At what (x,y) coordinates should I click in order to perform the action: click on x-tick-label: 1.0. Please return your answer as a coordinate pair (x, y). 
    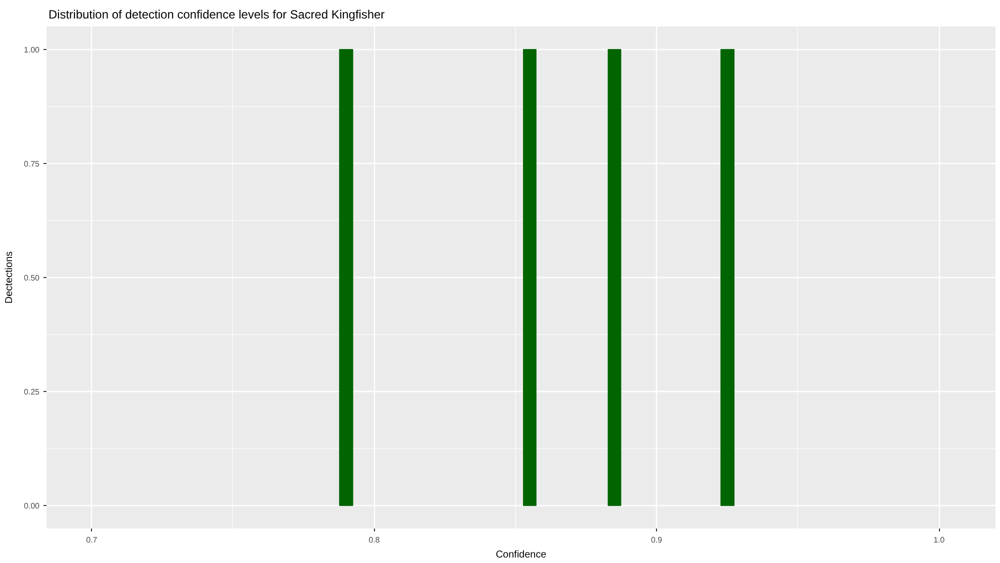
    Looking at the image, I should click on (939, 540).